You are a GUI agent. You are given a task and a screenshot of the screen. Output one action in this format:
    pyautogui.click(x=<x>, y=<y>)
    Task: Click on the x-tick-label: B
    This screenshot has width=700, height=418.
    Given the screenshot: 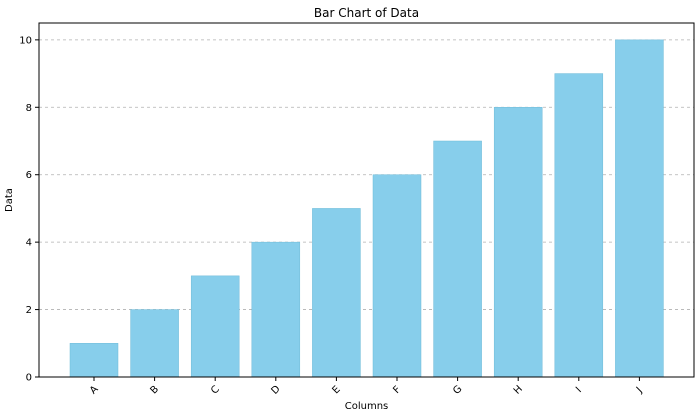 What is the action you would take?
    pyautogui.click(x=155, y=390)
    